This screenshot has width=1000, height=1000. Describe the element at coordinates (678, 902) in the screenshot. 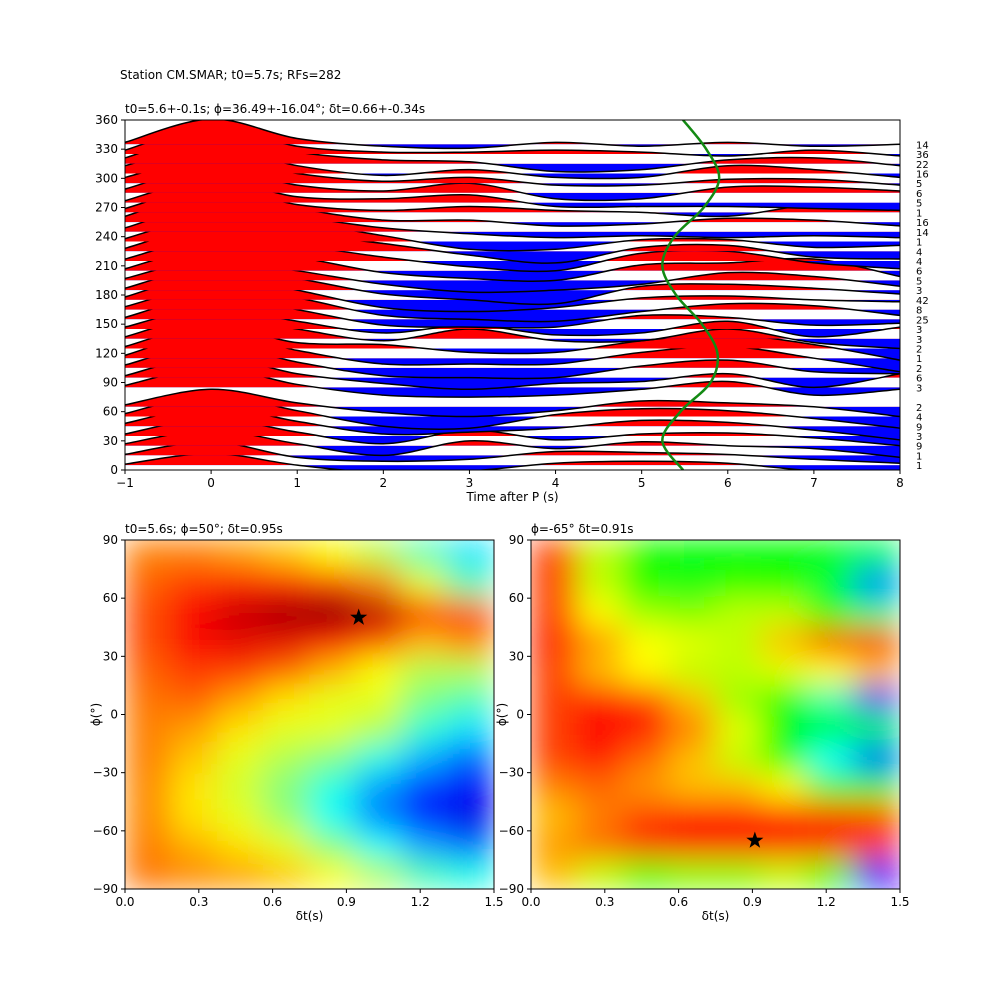

I see `x-tick-label: 0.6` at that location.